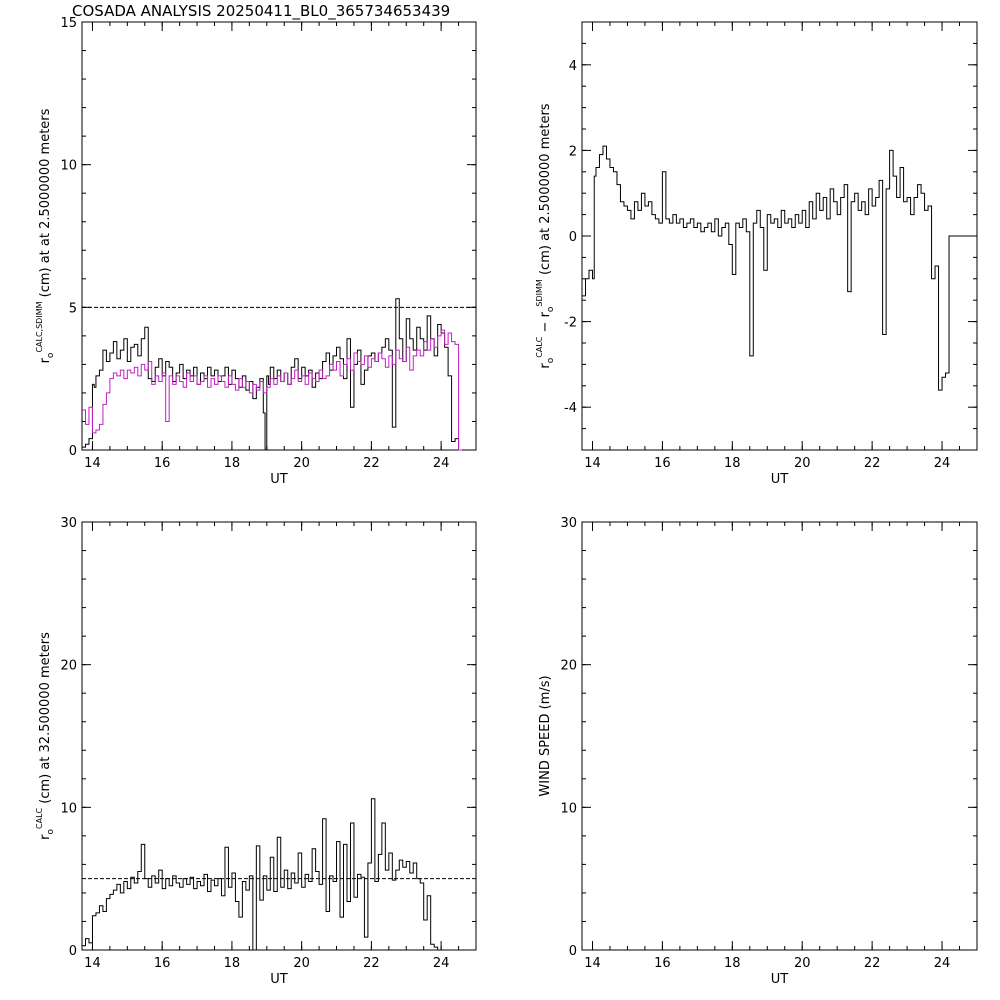 This screenshot has height=1000, width=1000. What do you see at coordinates (45, 204) in the screenshot?
I see `y-axis-label-rest: (cm) at at 2.5000000 meters` at bounding box center [45, 204].